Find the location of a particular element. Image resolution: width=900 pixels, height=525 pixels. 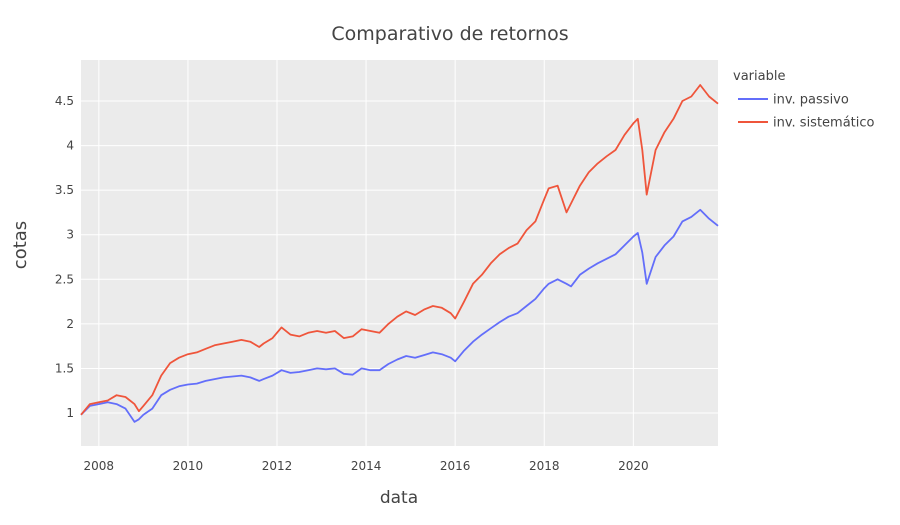

x-axis-title: data is located at coordinates (399, 498).